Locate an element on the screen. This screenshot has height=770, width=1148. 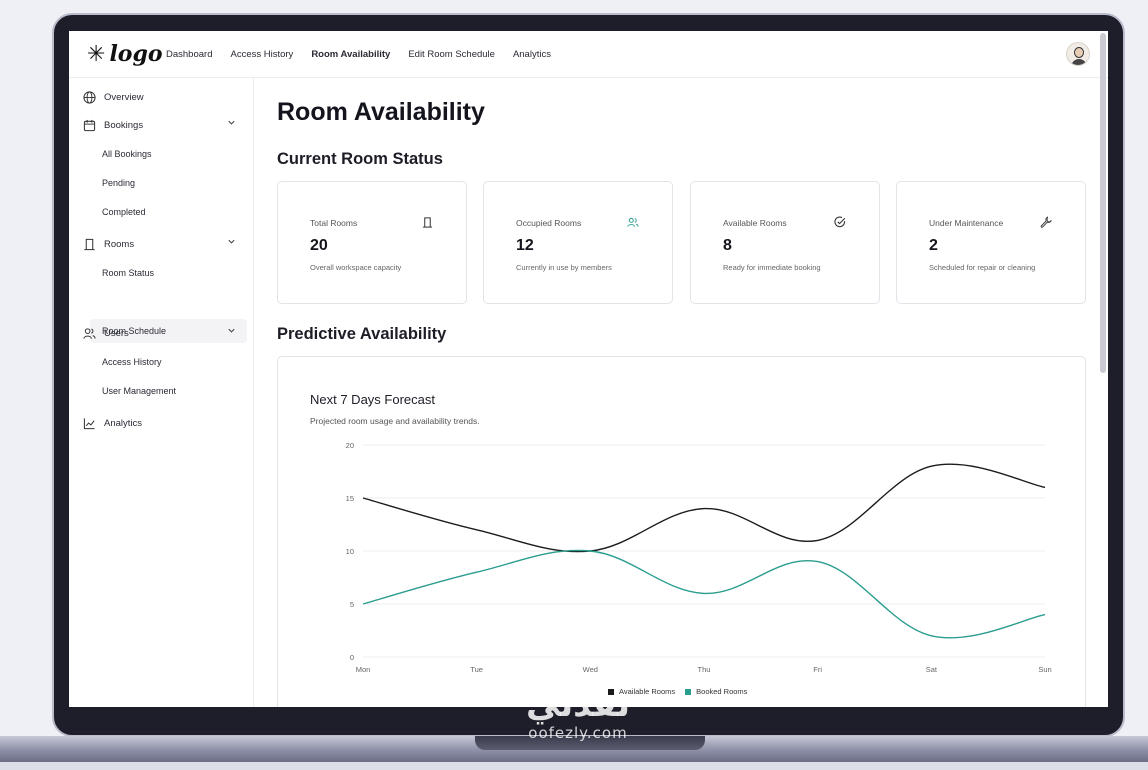
avatar-head is located at coordinates (1079, 52).